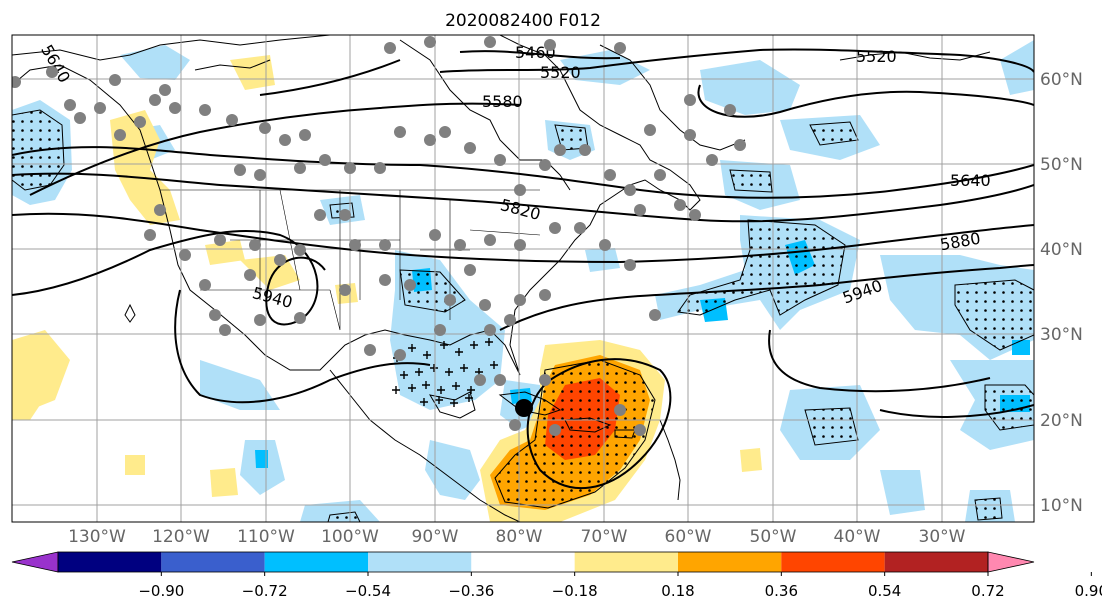  What do you see at coordinates (1061, 250) in the screenshot?
I see `lat-label: 40°N` at bounding box center [1061, 250].